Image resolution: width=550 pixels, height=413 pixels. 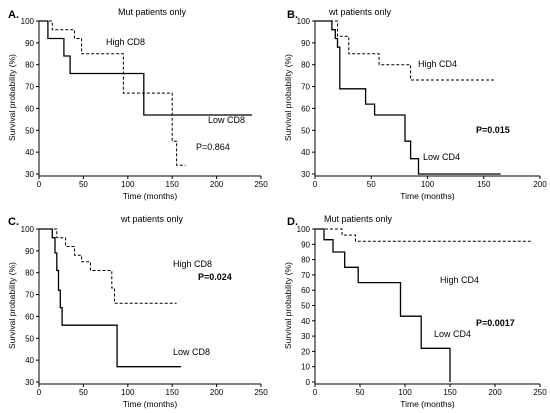 I want to click on y-tick-label: 20, so click(x=305, y=351).